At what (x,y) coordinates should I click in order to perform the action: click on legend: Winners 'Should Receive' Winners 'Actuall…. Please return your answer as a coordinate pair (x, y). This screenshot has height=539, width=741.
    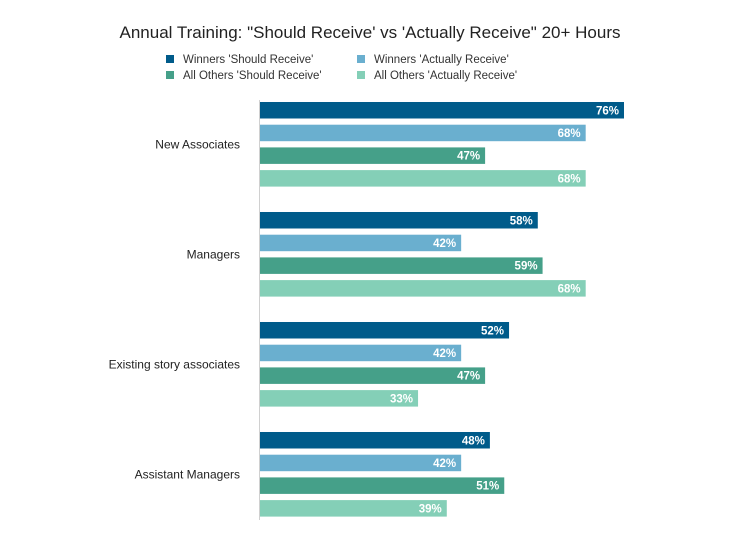
    Looking at the image, I should click on (341, 68).